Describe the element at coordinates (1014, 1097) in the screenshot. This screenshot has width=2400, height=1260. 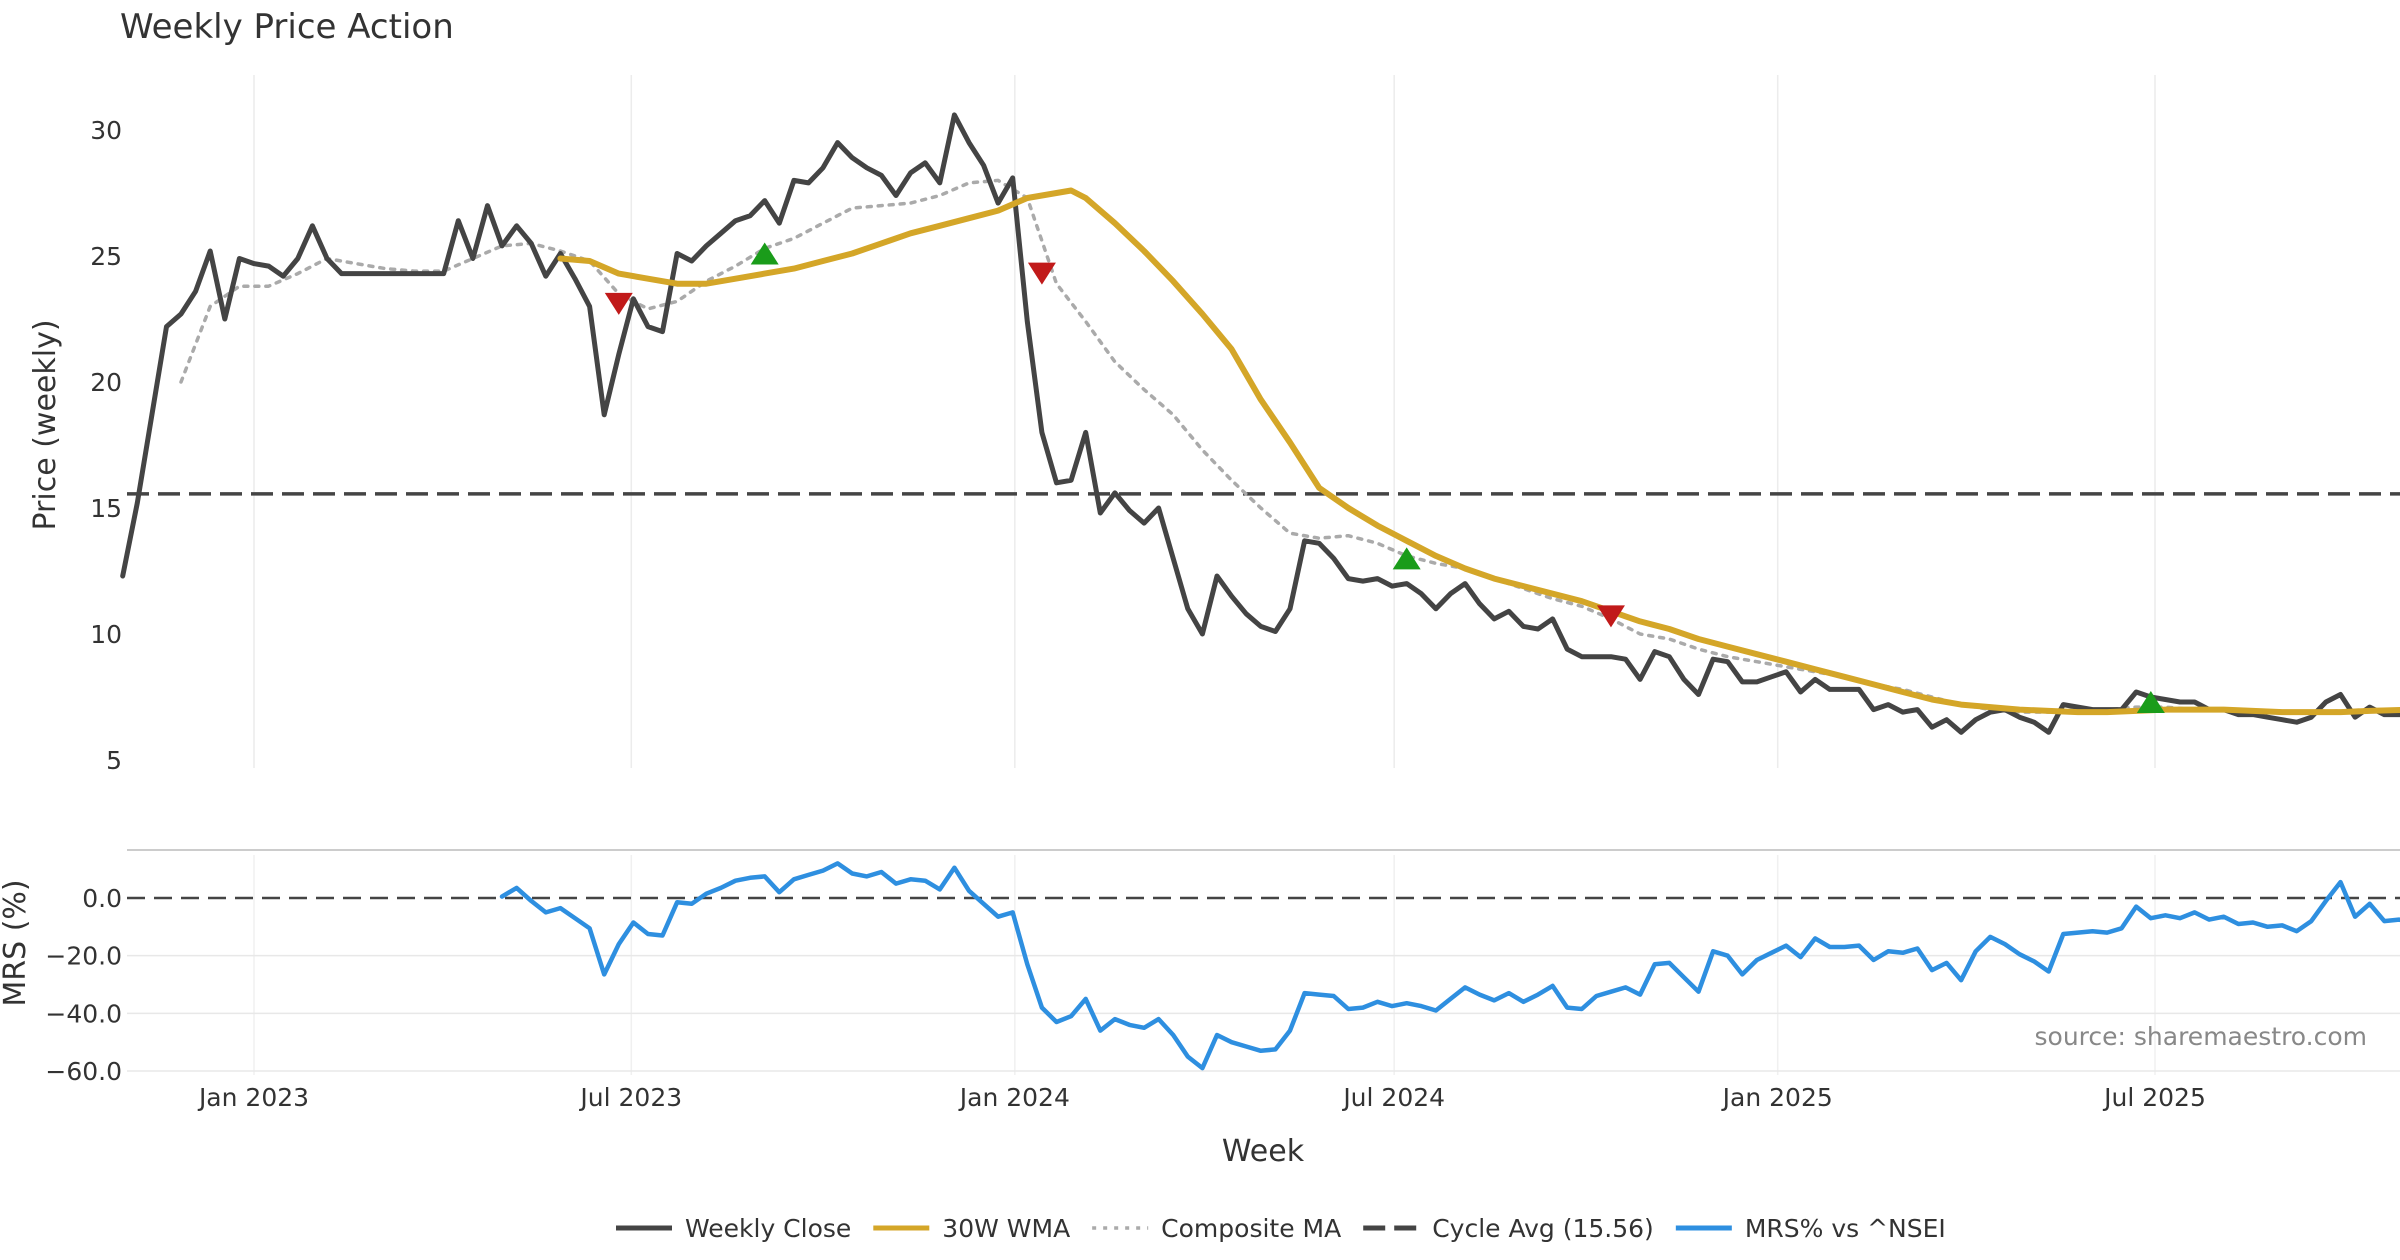
I see `x-tick-label: Jan 2024` at that location.